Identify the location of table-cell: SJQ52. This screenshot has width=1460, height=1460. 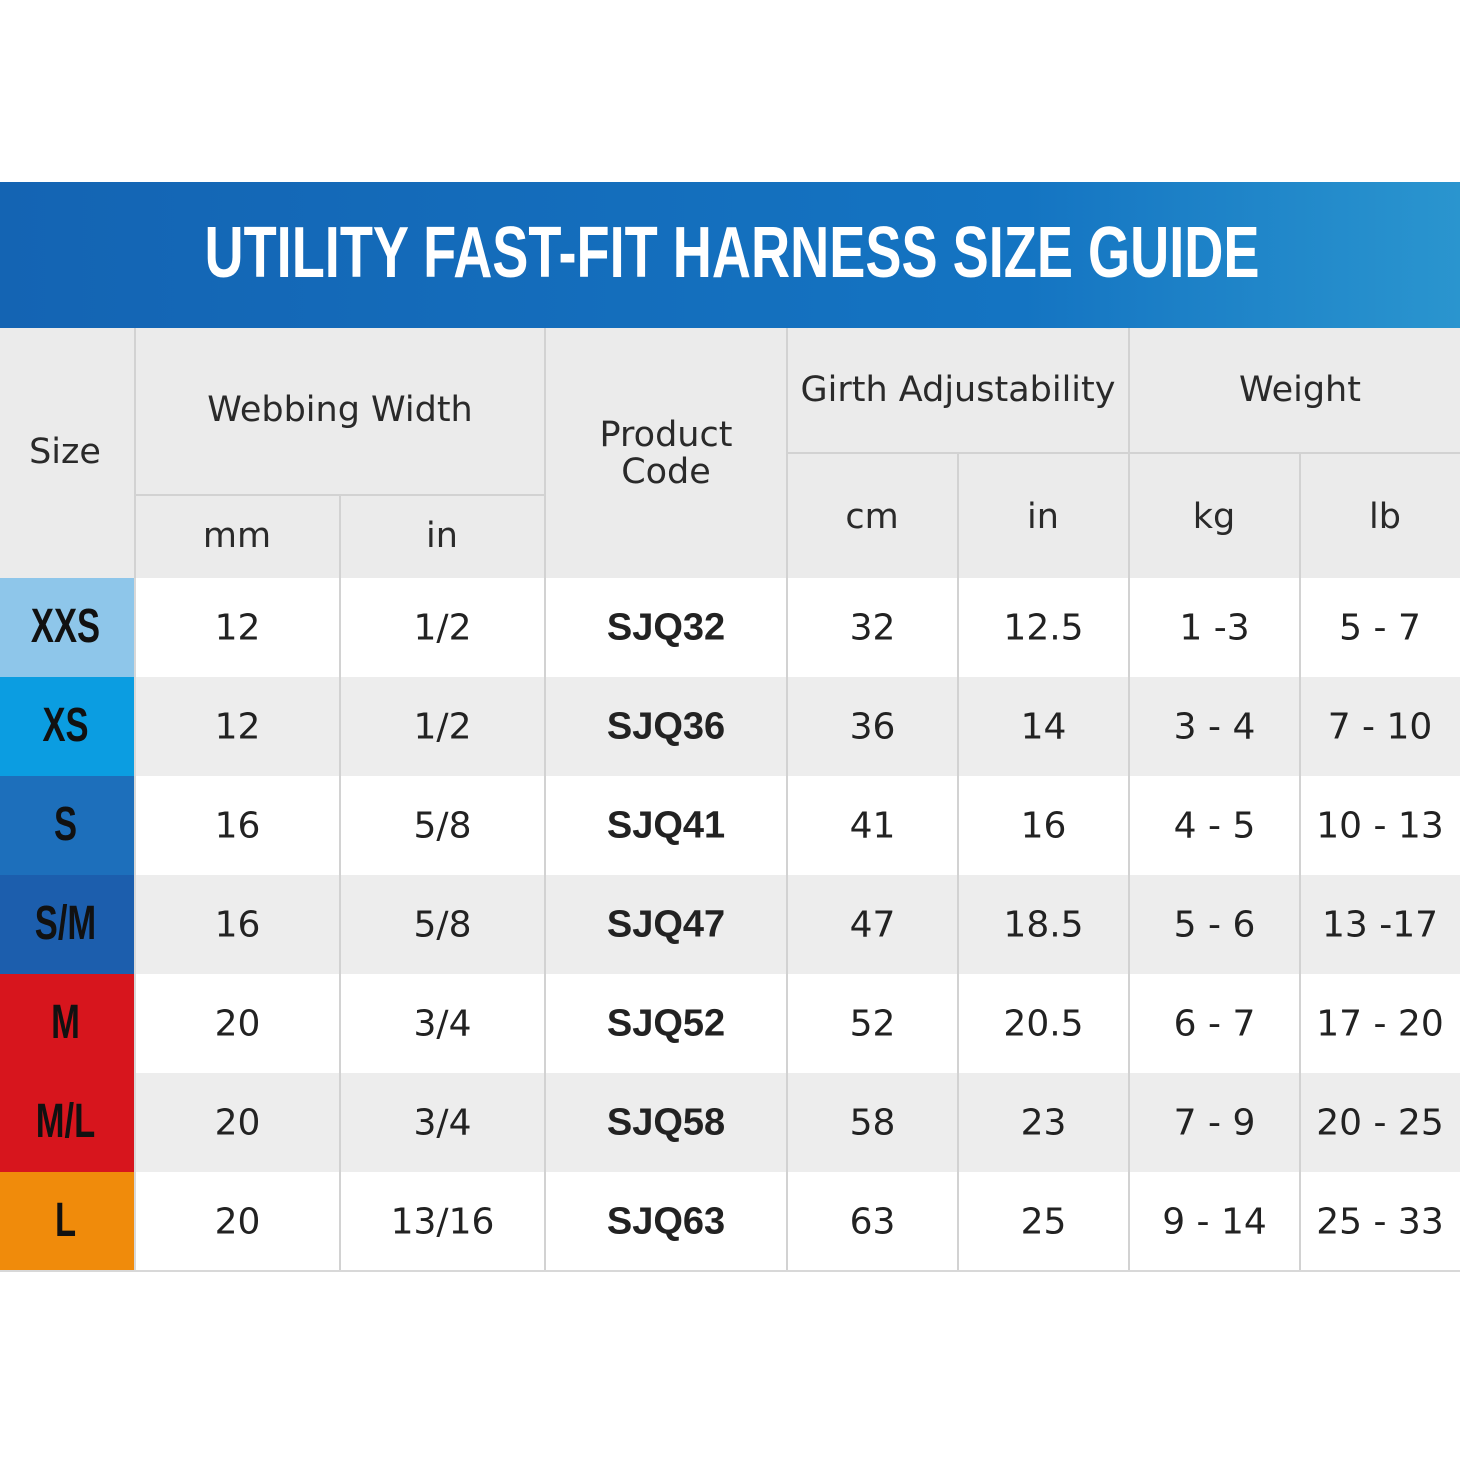
(666, 1024).